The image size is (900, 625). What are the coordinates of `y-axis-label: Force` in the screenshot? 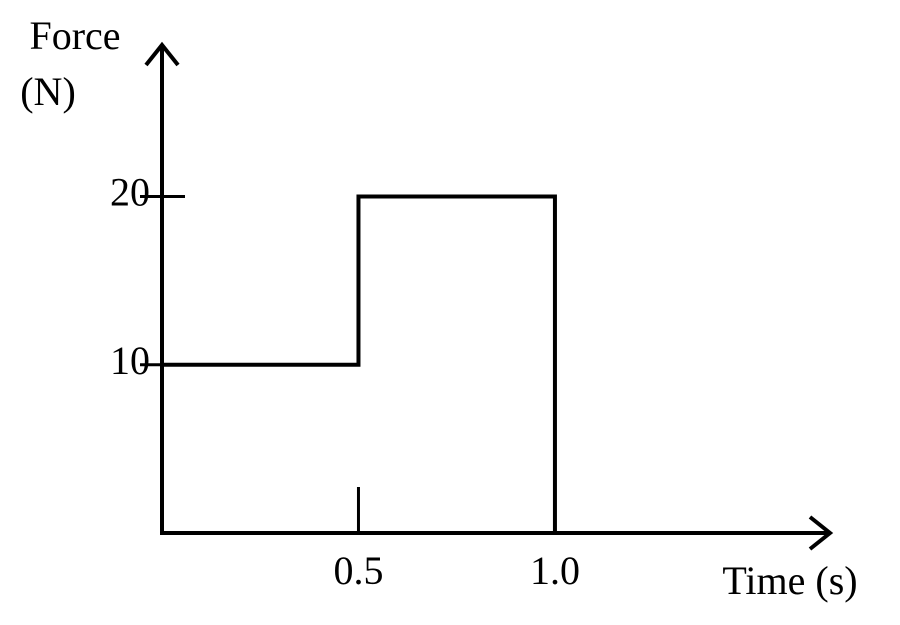 It's located at (74, 35).